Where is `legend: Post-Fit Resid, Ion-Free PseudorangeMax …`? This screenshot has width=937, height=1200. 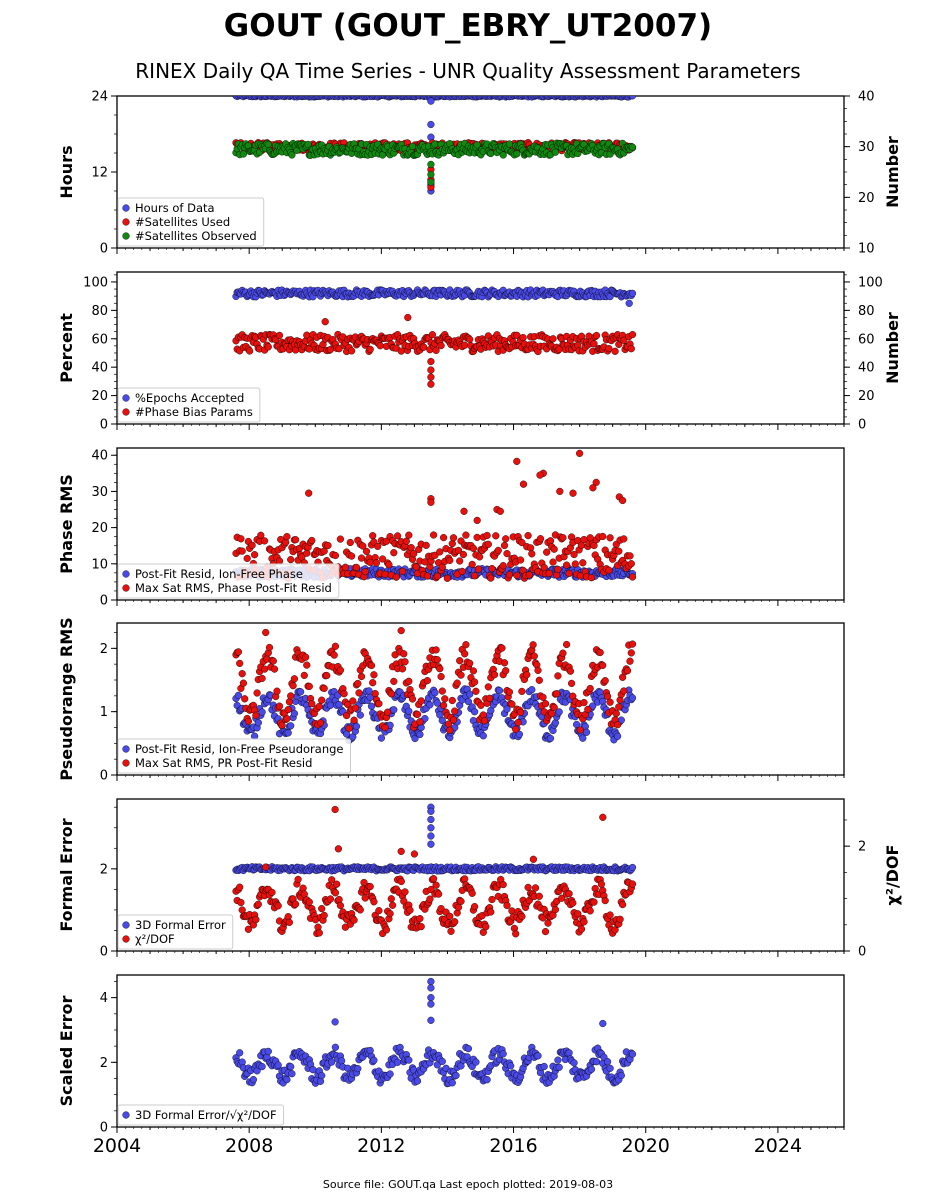 legend: Post-Fit Resid, Ion-Free PseudorangeMax … is located at coordinates (234, 756).